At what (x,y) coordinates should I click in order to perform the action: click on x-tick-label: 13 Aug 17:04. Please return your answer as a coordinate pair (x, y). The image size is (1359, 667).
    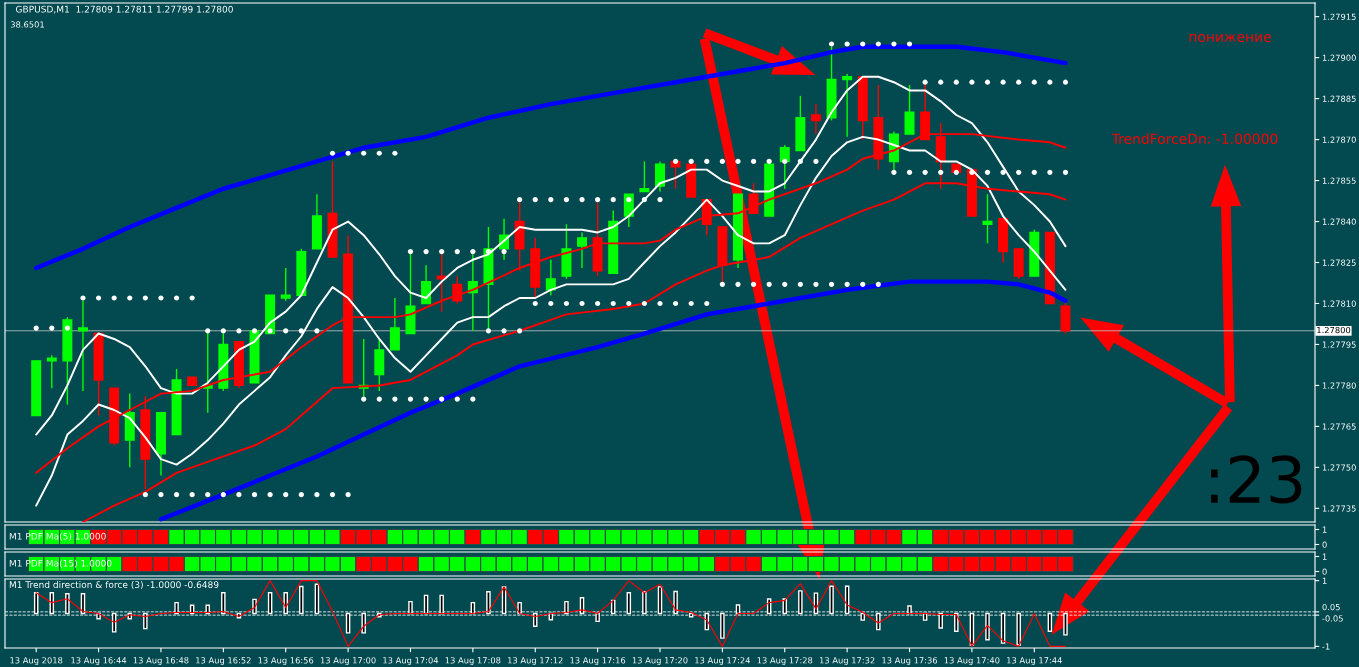
    Looking at the image, I should click on (411, 661).